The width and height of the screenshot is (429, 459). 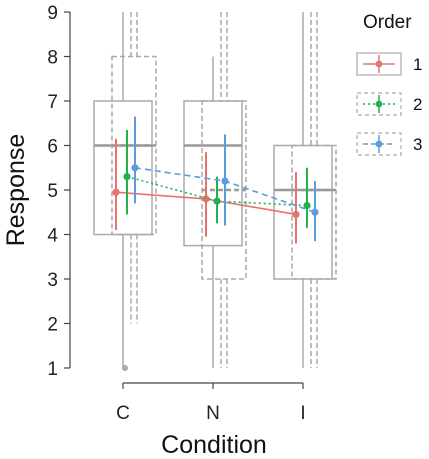 What do you see at coordinates (52, 191) in the screenshot?
I see `y-tick-label: 5` at bounding box center [52, 191].